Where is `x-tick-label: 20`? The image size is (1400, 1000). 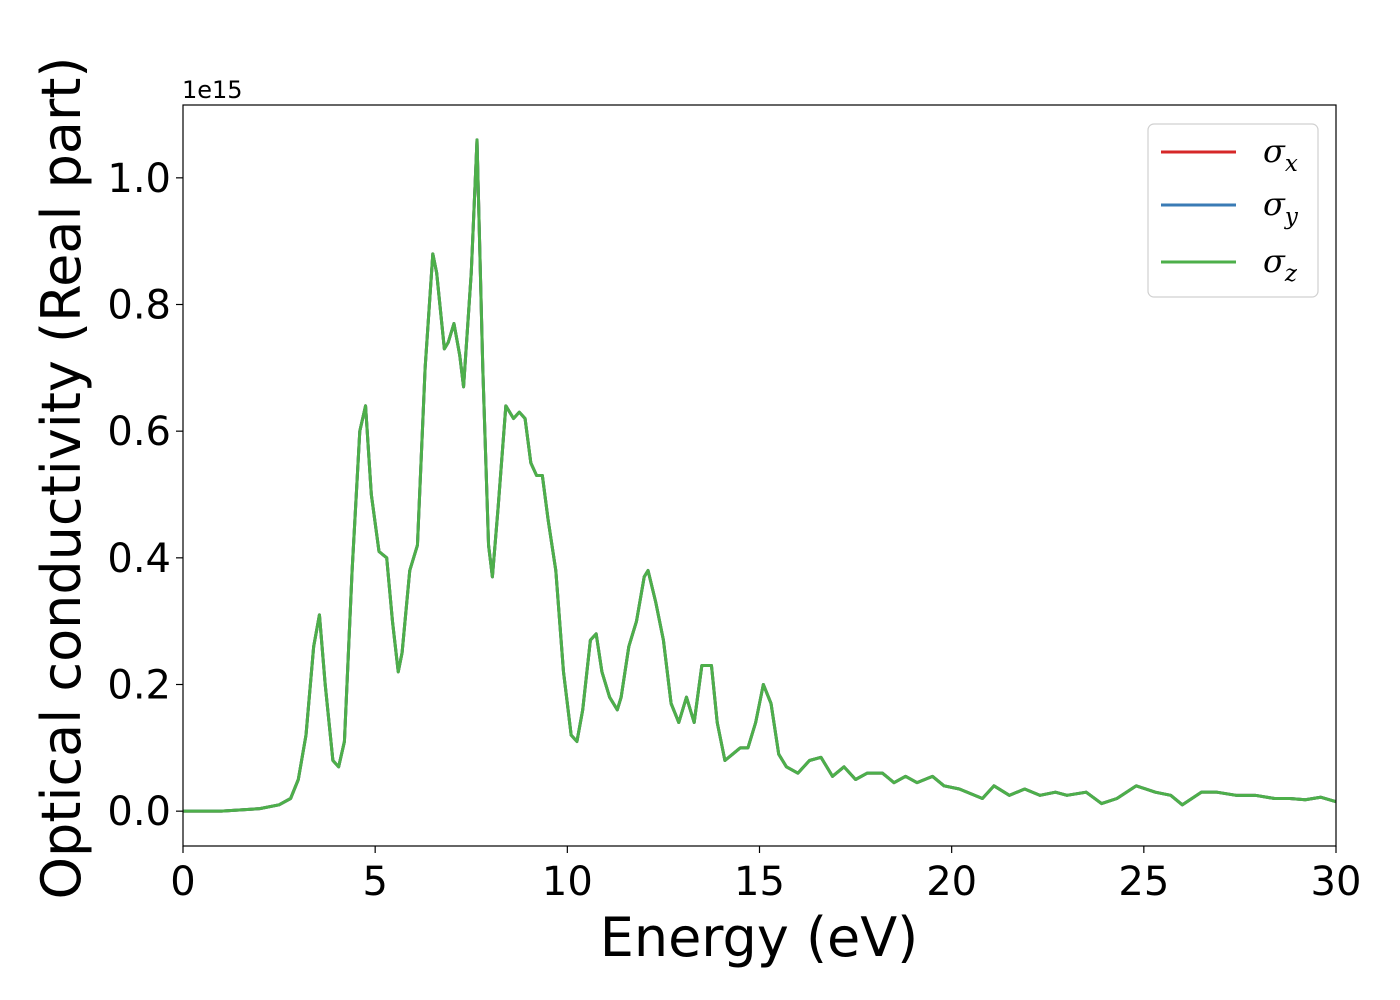 x-tick-label: 20 is located at coordinates (951, 882).